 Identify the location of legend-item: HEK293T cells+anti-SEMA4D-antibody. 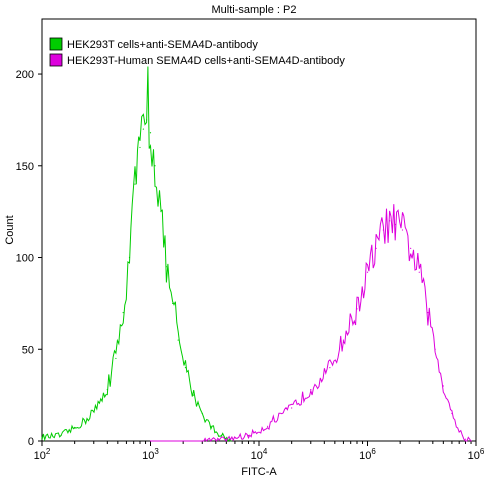
(153, 44).